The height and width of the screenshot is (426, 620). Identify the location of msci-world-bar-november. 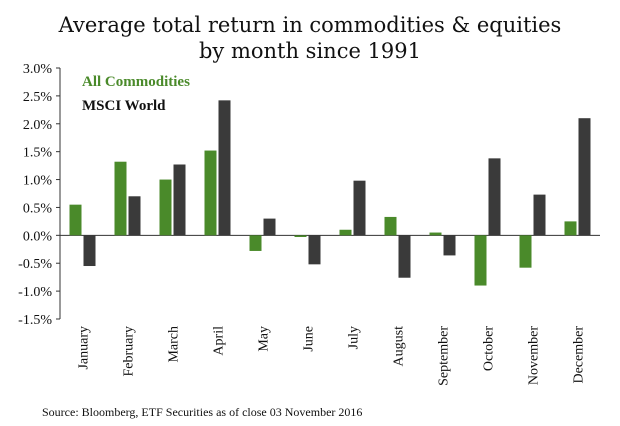
(539, 215).